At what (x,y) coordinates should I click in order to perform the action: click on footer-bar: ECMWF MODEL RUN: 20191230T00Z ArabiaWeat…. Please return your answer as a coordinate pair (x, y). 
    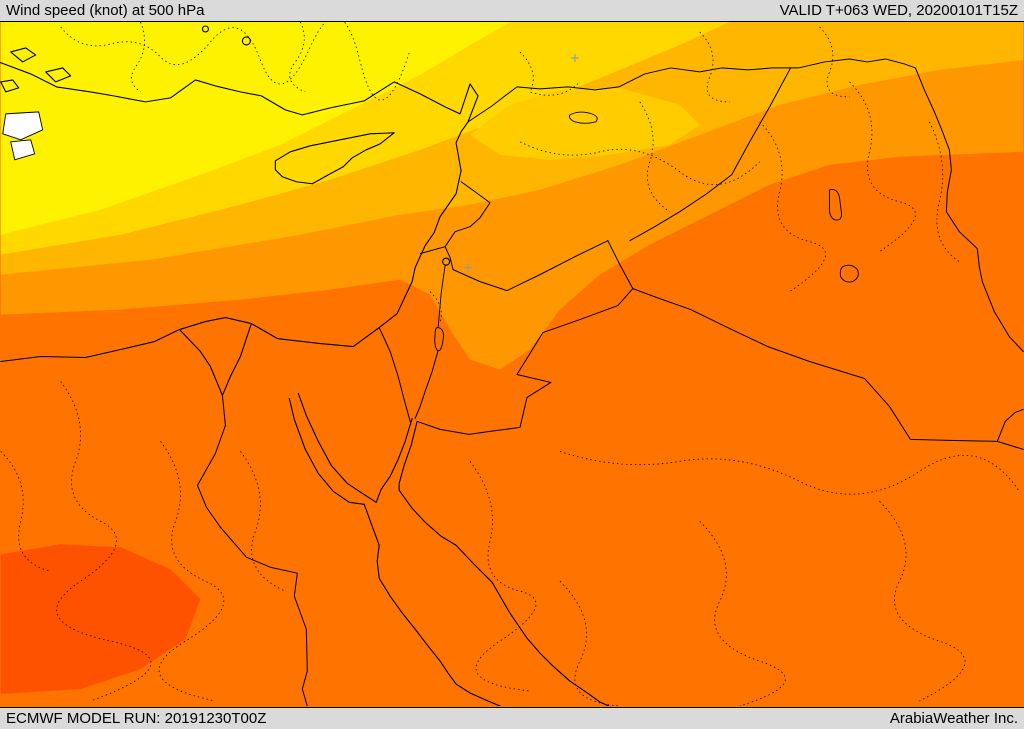
    Looking at the image, I should click on (512, 718).